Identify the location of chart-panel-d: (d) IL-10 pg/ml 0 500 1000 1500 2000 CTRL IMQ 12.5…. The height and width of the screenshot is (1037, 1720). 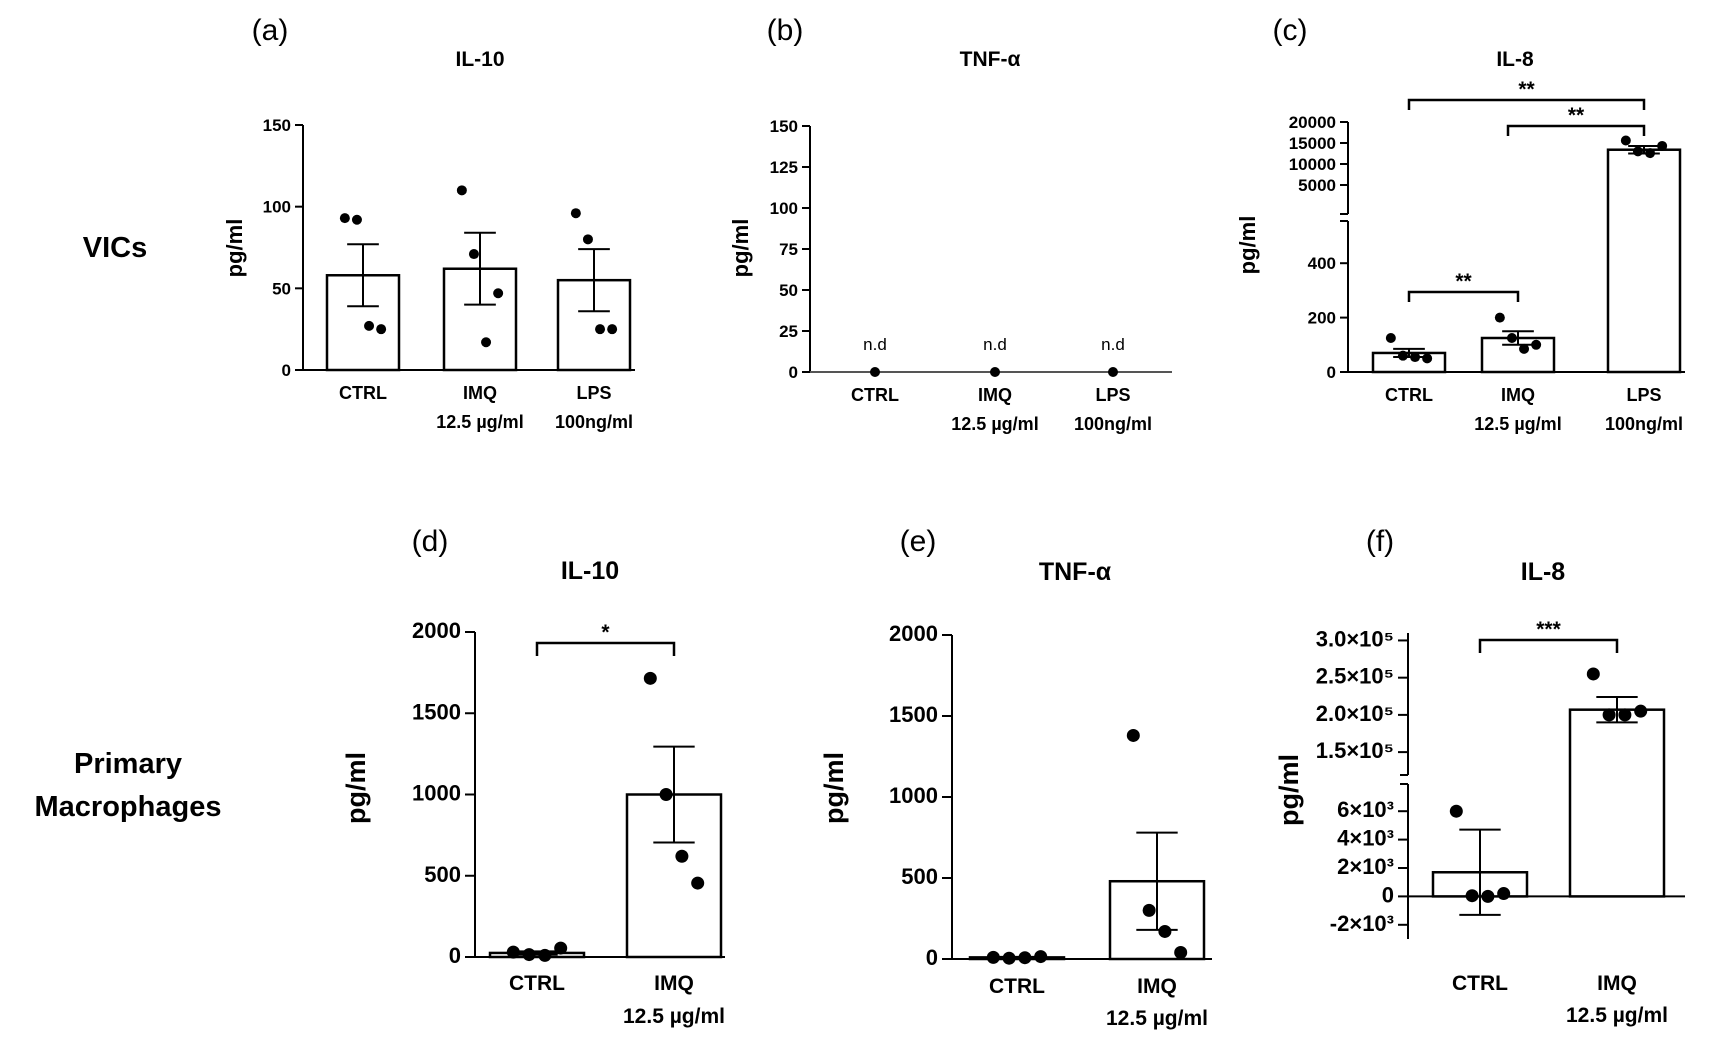
(533, 776).